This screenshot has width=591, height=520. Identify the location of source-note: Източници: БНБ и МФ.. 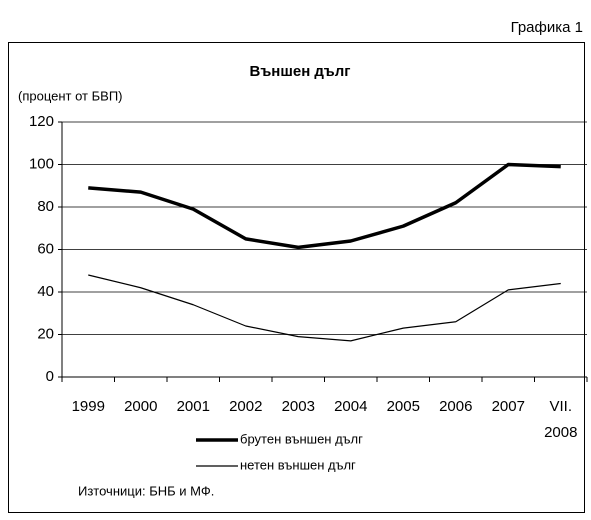
(146, 490).